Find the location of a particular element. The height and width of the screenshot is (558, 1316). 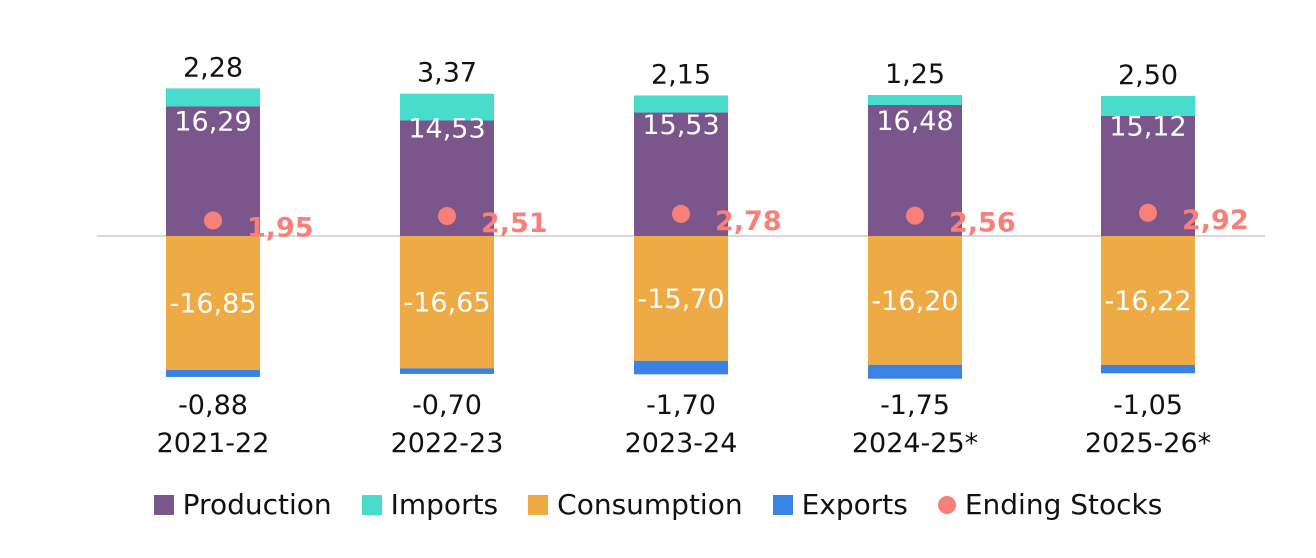

category-tick-label: 2024-25* is located at coordinates (915, 443).